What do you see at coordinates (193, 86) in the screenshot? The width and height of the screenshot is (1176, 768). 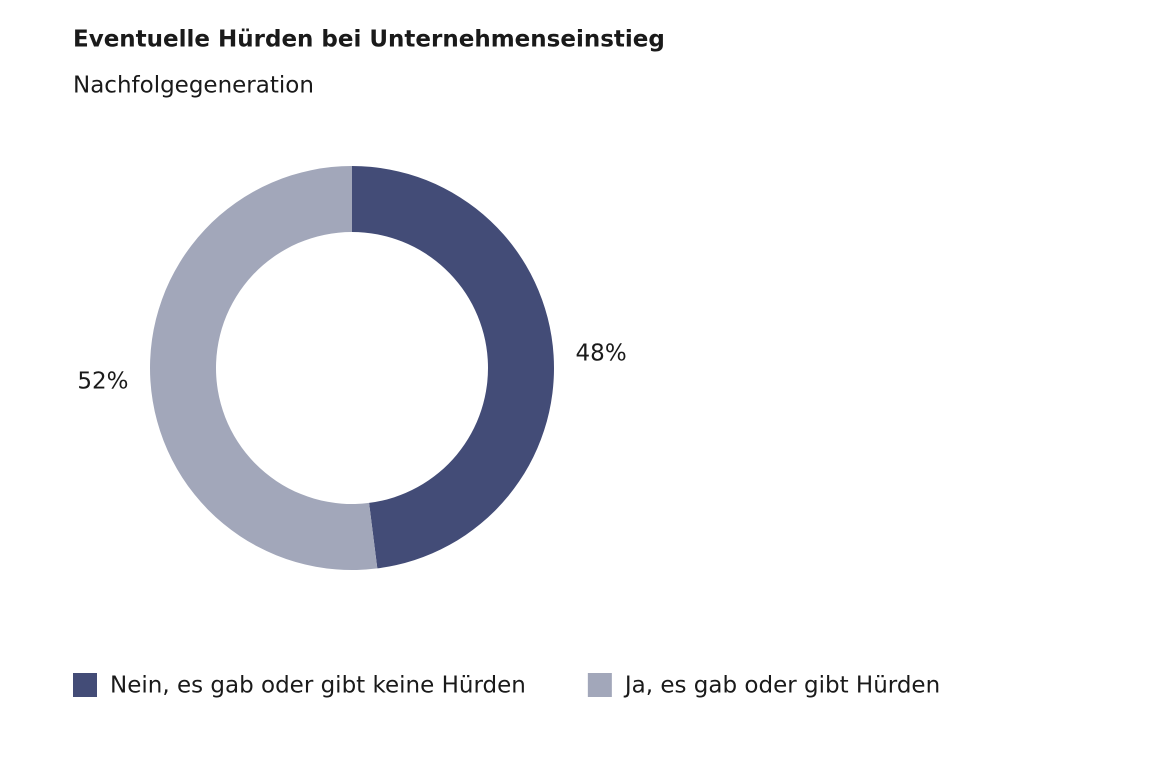 I see `chart-subtitle: Nachfolgegeneration` at bounding box center [193, 86].